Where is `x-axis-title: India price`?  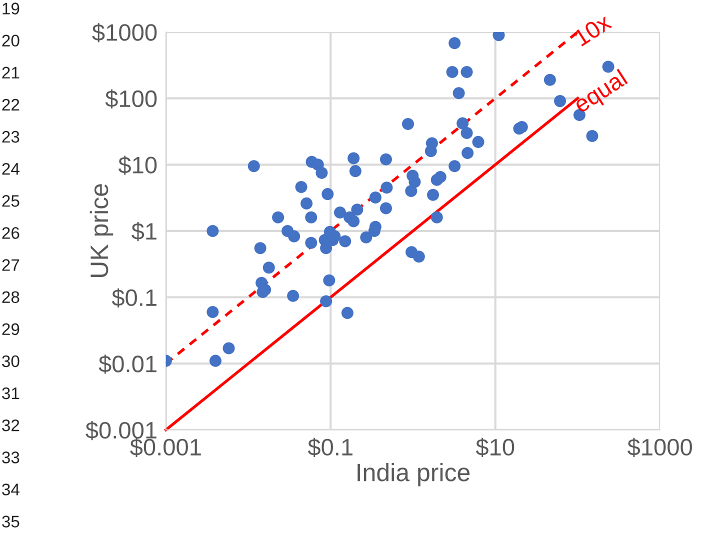 x-axis-title: India price is located at coordinates (414, 474).